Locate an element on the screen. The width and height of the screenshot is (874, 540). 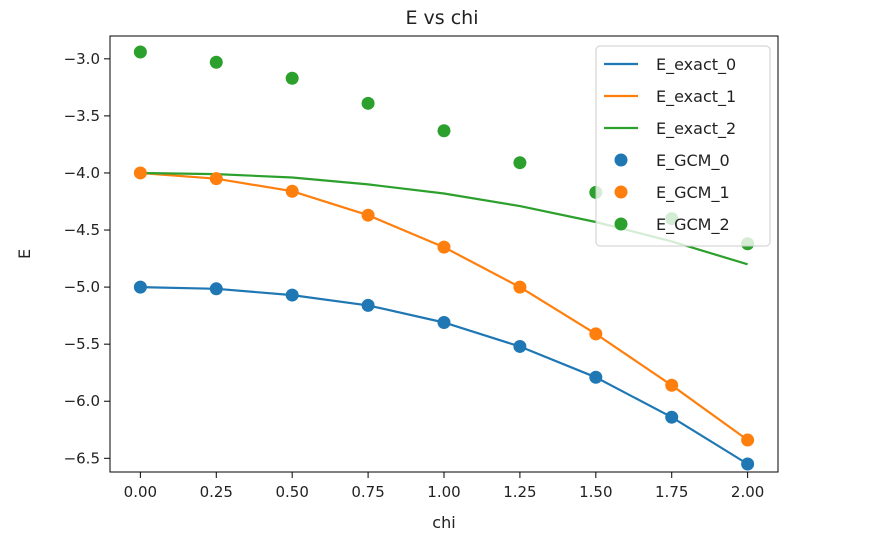
x-tick-label: 1.25 is located at coordinates (519, 492).